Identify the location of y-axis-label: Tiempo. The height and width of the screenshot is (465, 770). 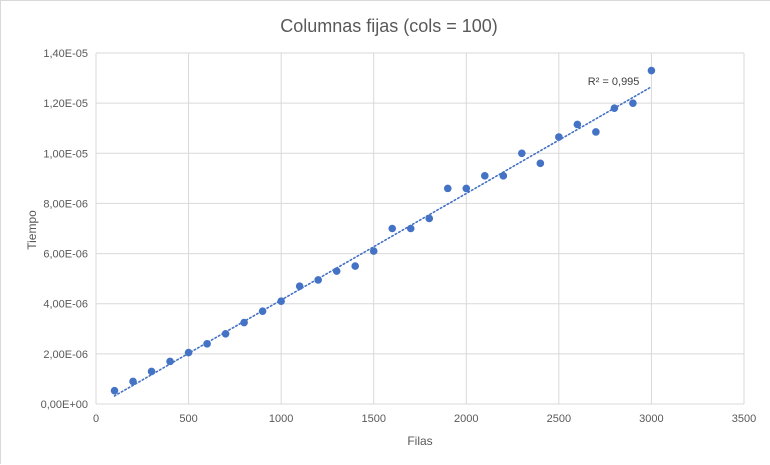
(32, 230).